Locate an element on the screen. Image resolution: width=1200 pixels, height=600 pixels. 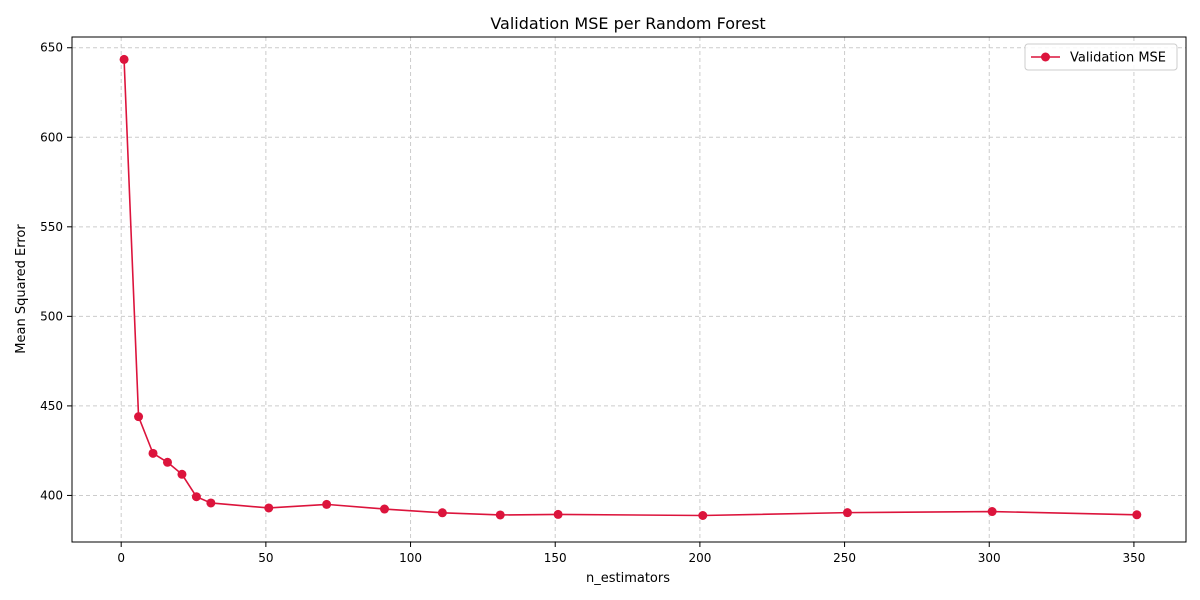
legend-marker is located at coordinates (1045, 57).